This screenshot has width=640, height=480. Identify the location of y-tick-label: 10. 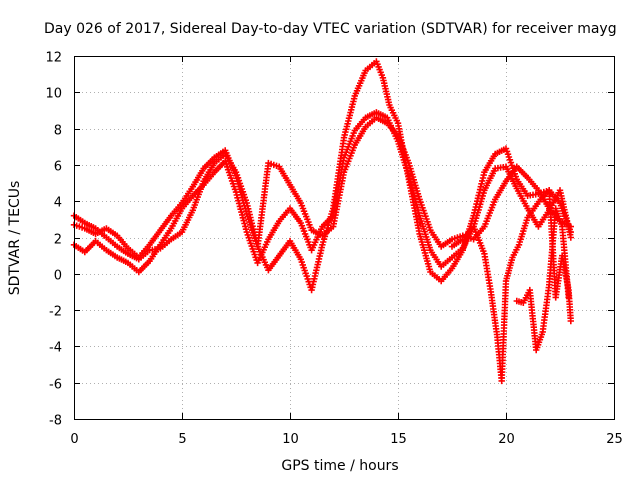
(53, 94).